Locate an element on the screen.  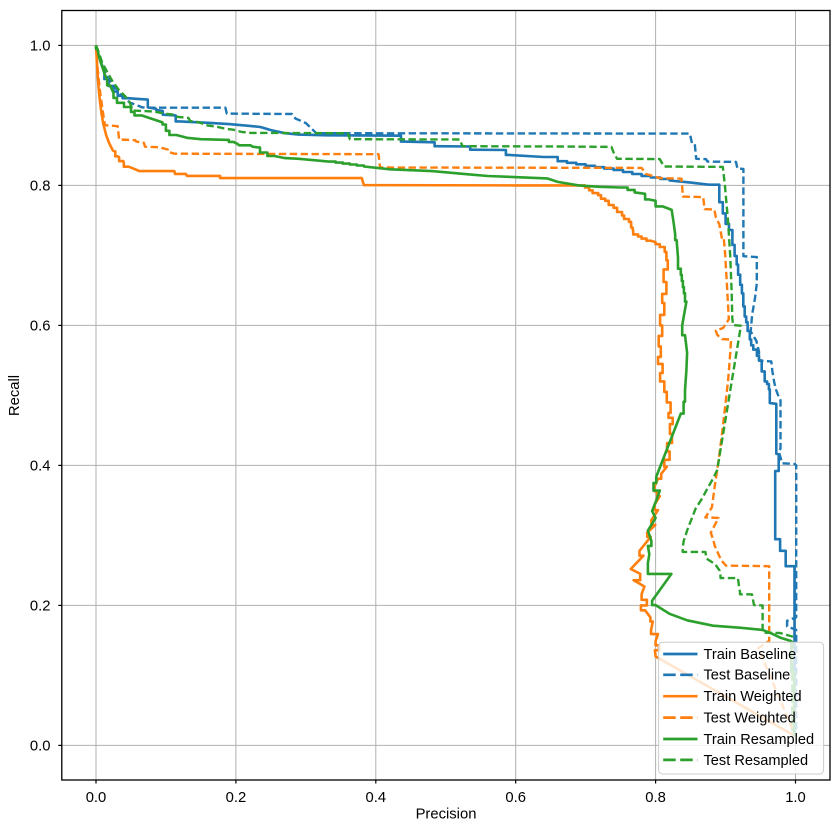
svg-text: Test Weighted is located at coordinates (750, 719).